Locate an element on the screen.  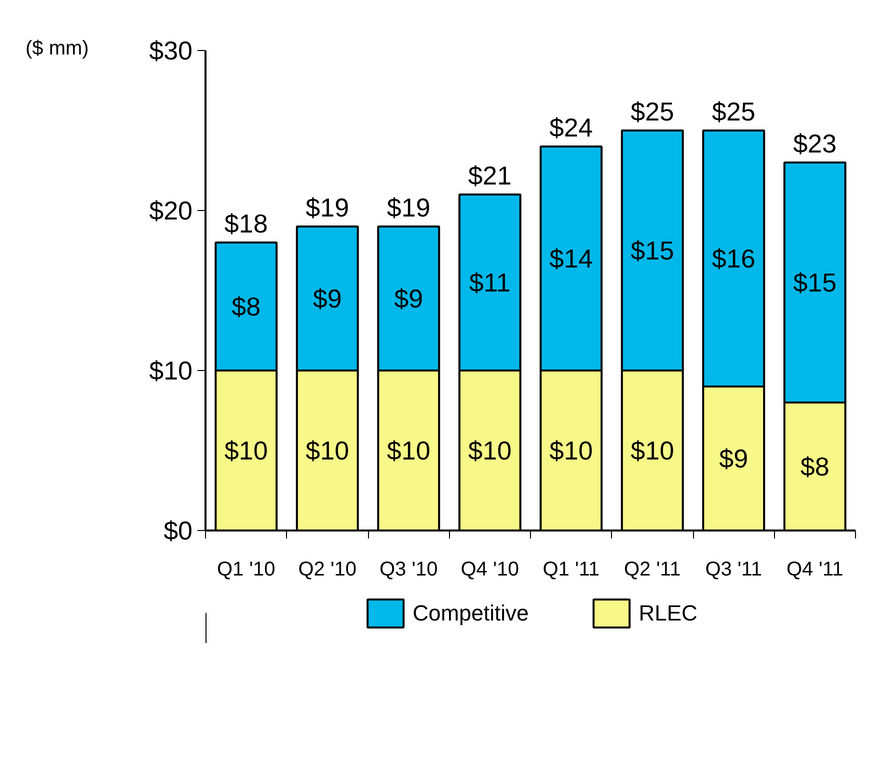
legend-label: RLEC is located at coordinates (668, 613).